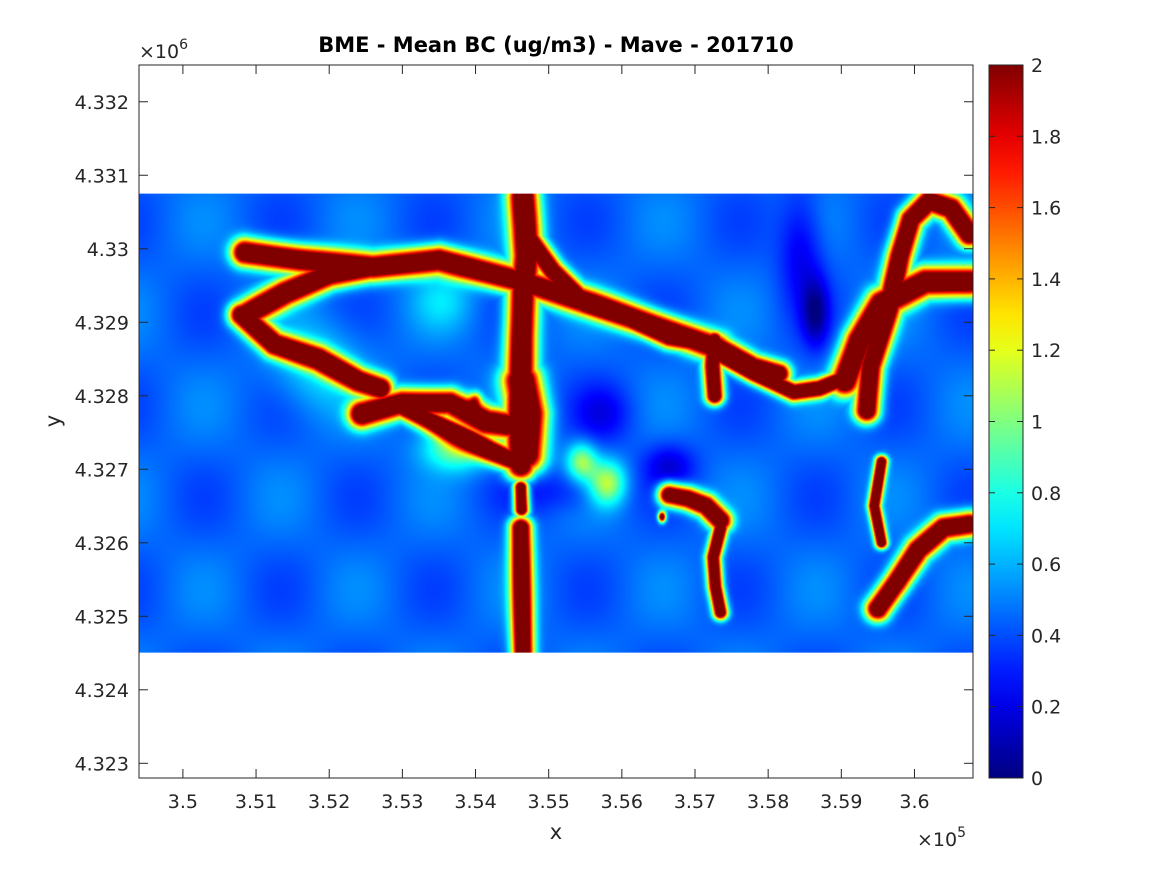 The width and height of the screenshot is (1167, 875). What do you see at coordinates (1046, 351) in the screenshot?
I see `colorbar-tick-label: 1.2` at bounding box center [1046, 351].